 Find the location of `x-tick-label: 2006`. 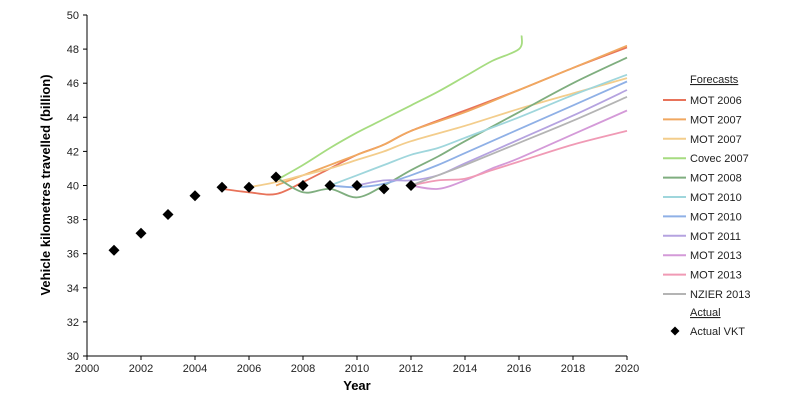

x-tick-label: 2006 is located at coordinates (249, 369).